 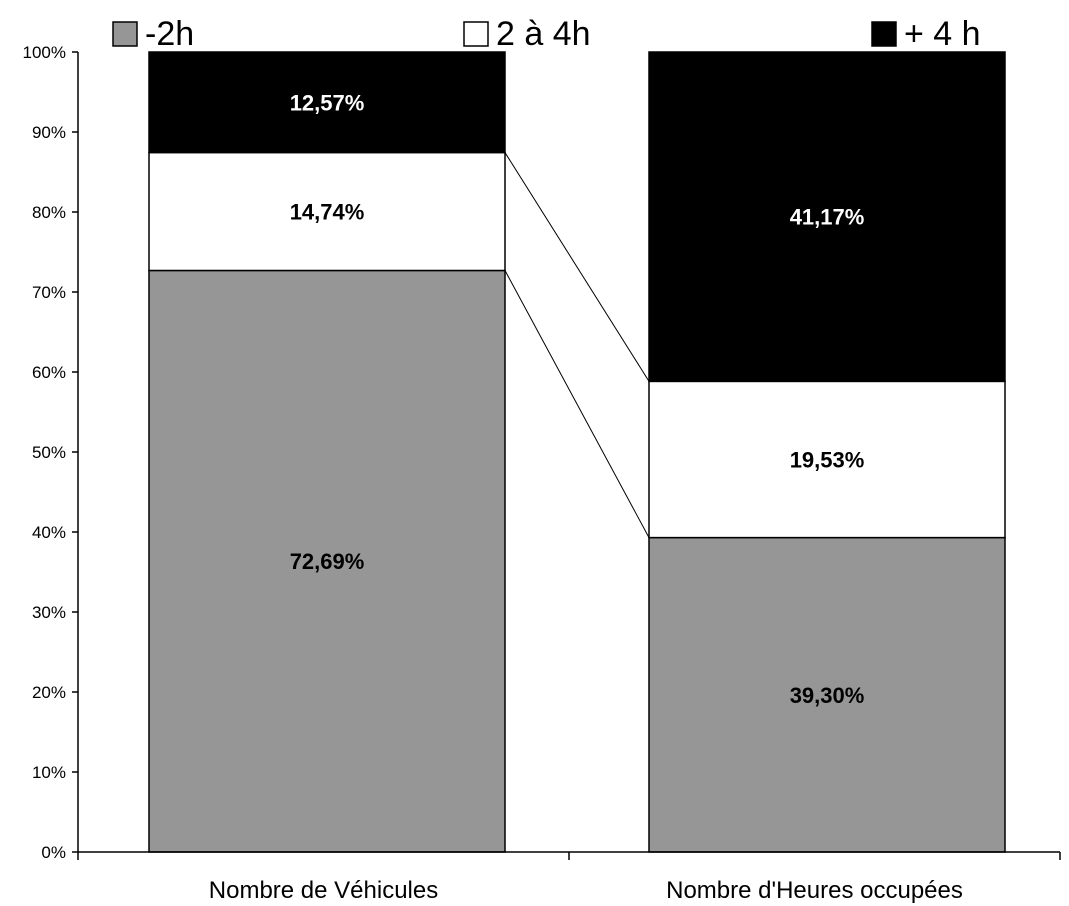 What do you see at coordinates (942, 34) in the screenshot?
I see `legend-label: + 4 h` at bounding box center [942, 34].